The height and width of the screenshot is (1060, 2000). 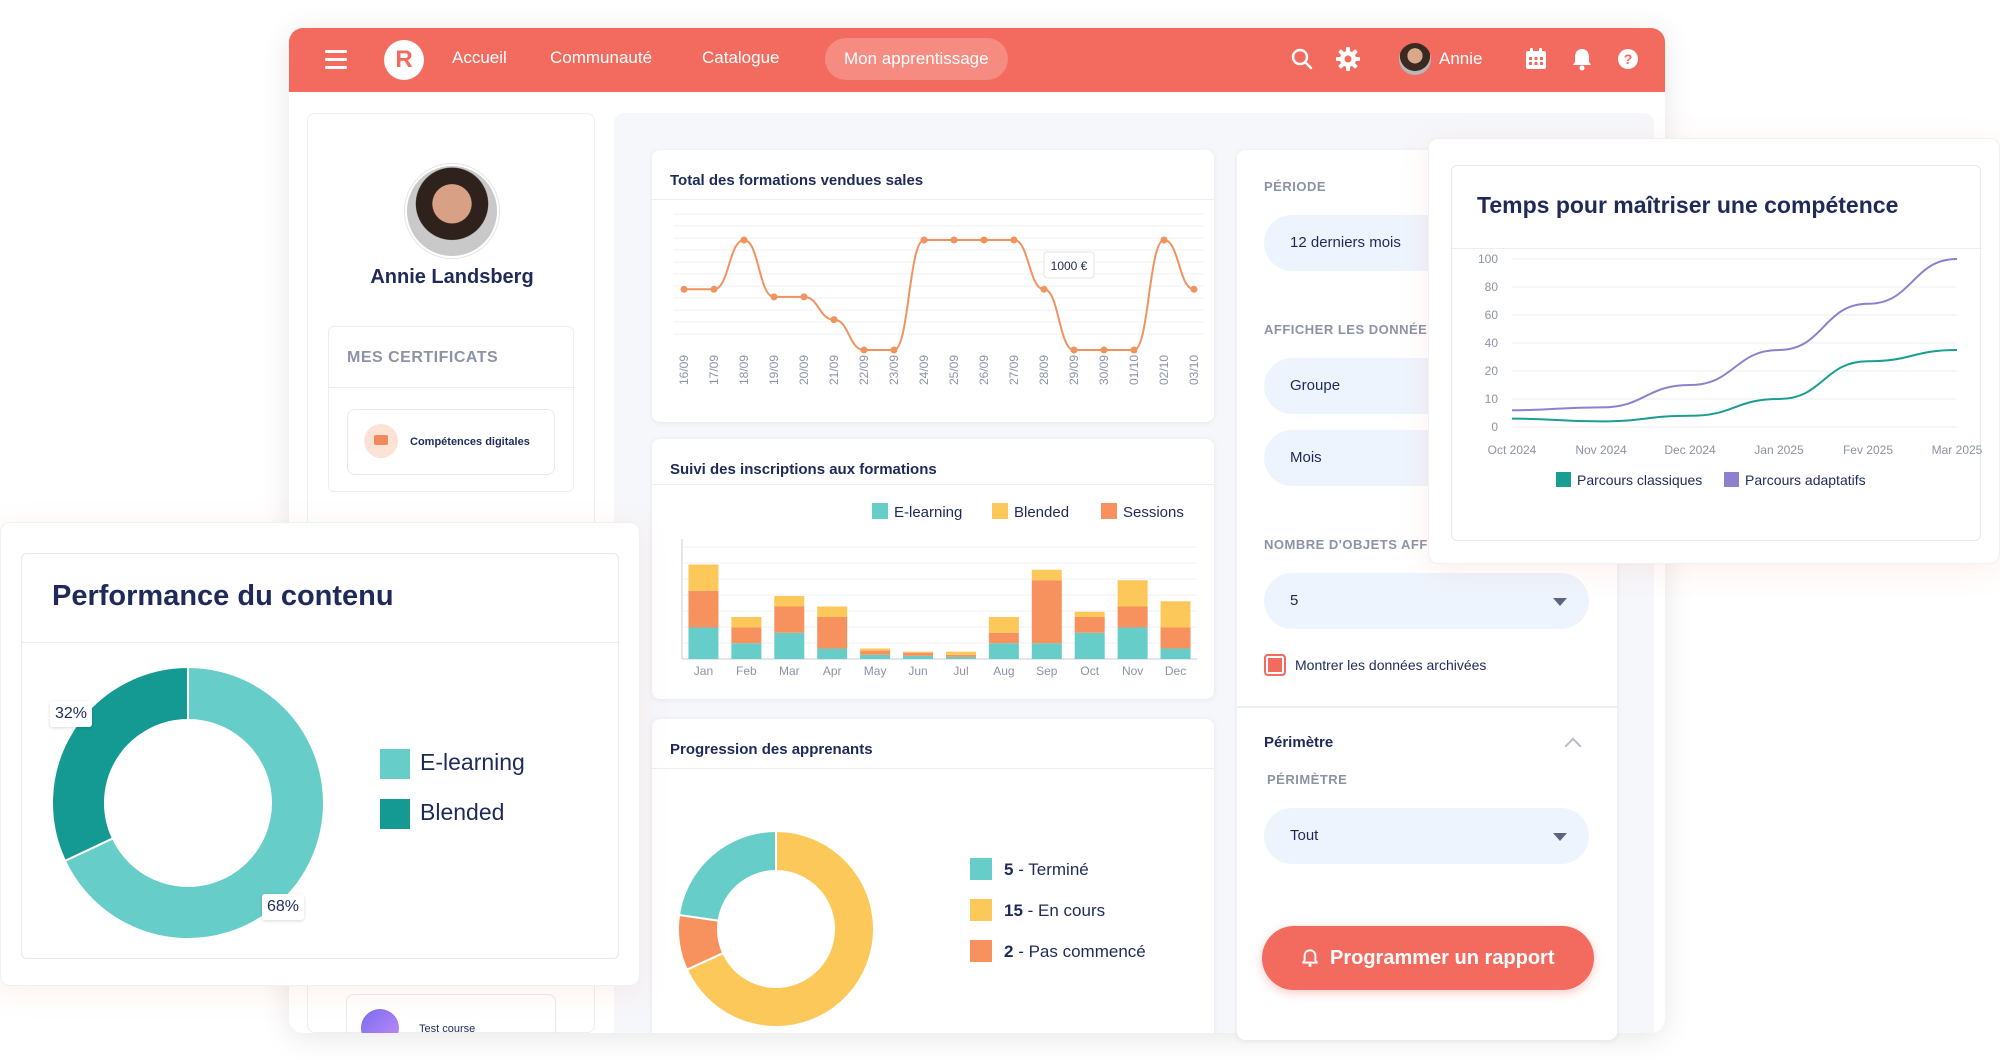 What do you see at coordinates (684, 370) in the screenshot?
I see `x-tick-label: 16/09` at bounding box center [684, 370].